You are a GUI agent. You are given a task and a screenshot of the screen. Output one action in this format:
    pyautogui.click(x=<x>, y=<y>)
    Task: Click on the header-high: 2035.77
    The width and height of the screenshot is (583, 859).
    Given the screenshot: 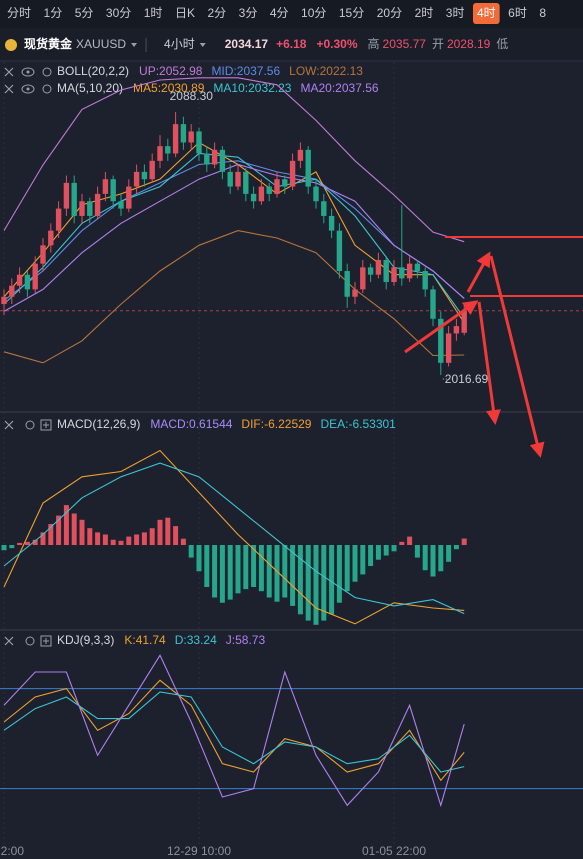 What is the action you would take?
    pyautogui.click(x=405, y=44)
    